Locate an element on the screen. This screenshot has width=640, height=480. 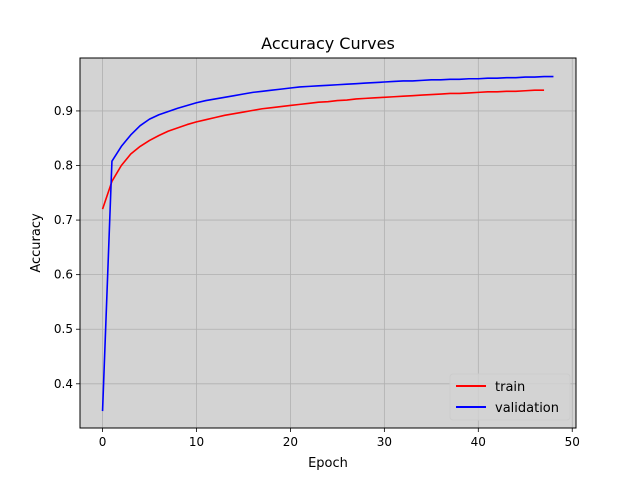
x-tick-label: 0 is located at coordinates (103, 442).